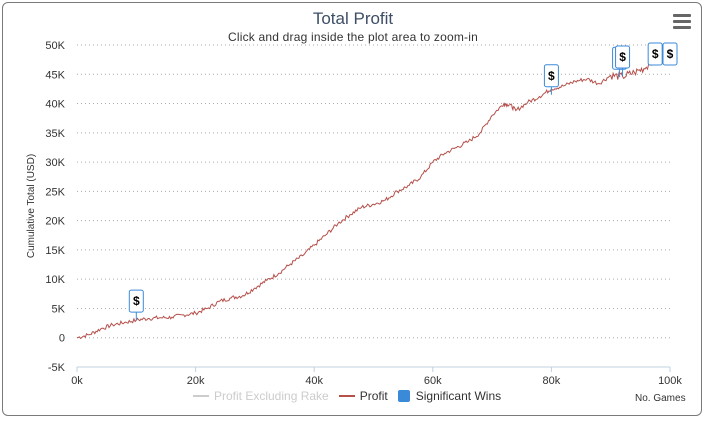 The image size is (706, 421). Describe the element at coordinates (55, 163) in the screenshot. I see `y-tick-label: 30K` at that location.